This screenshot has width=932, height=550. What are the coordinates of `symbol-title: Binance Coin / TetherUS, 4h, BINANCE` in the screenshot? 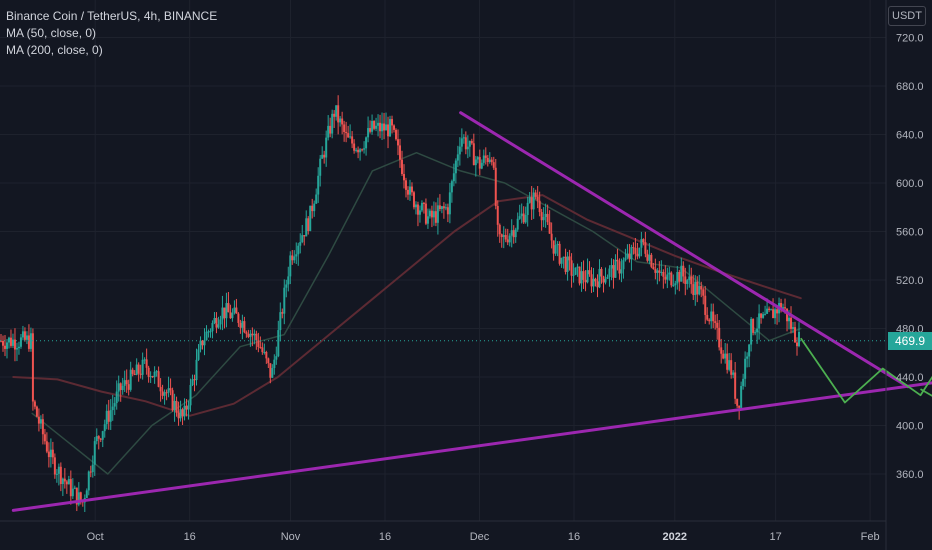 It's located at (112, 16).